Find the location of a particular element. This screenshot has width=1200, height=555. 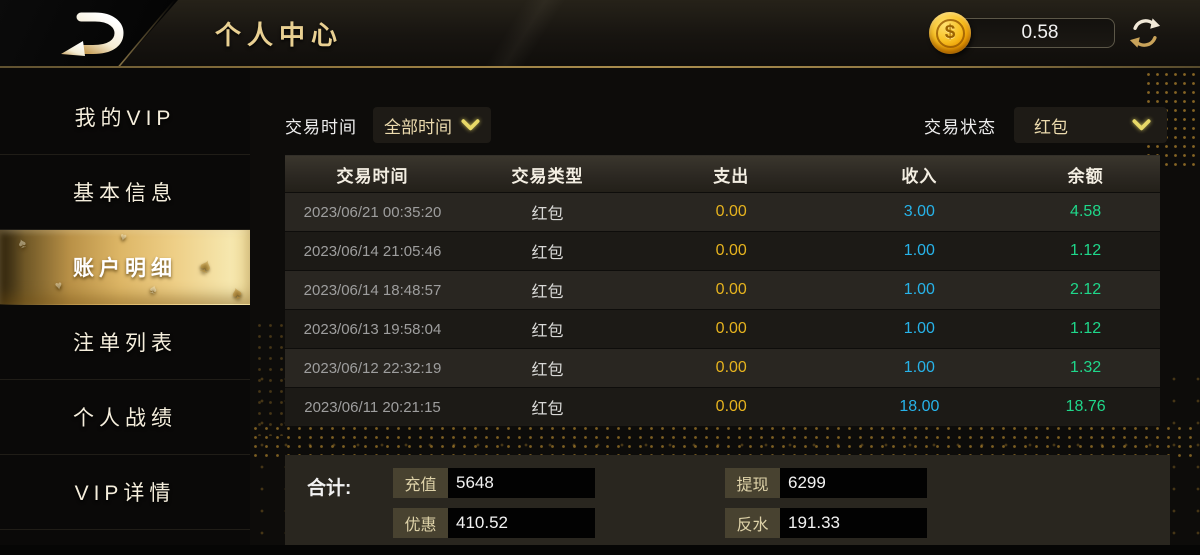

table-row: 2023/06/13 19:58:04 红包 0.00 1.00 1.12 is located at coordinates (722, 328).